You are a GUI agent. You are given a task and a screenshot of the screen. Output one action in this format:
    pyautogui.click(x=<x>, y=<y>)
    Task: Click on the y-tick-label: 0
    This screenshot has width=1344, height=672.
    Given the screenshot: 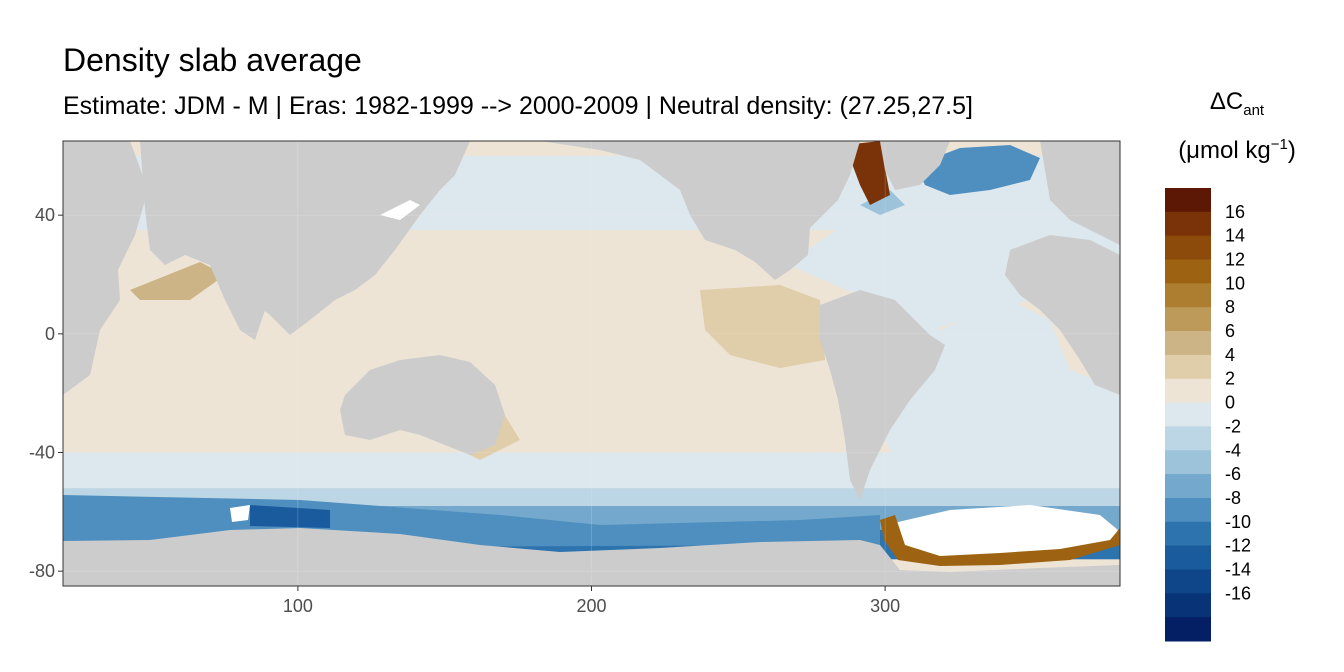 What is the action you would take?
    pyautogui.click(x=50, y=334)
    